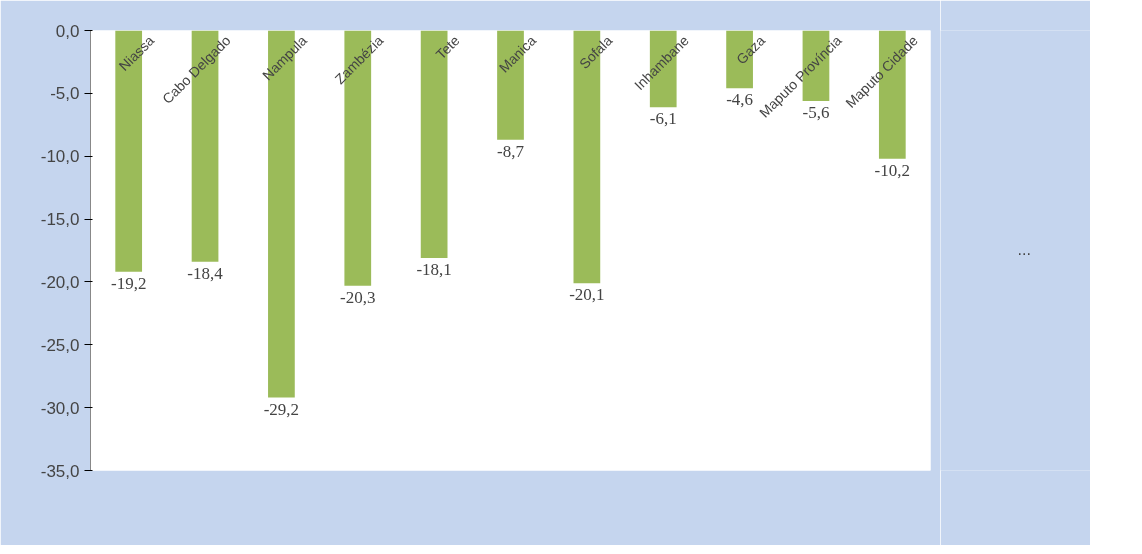  Describe the element at coordinates (60, 345) in the screenshot. I see `y-tick-label: -25,0` at that location.